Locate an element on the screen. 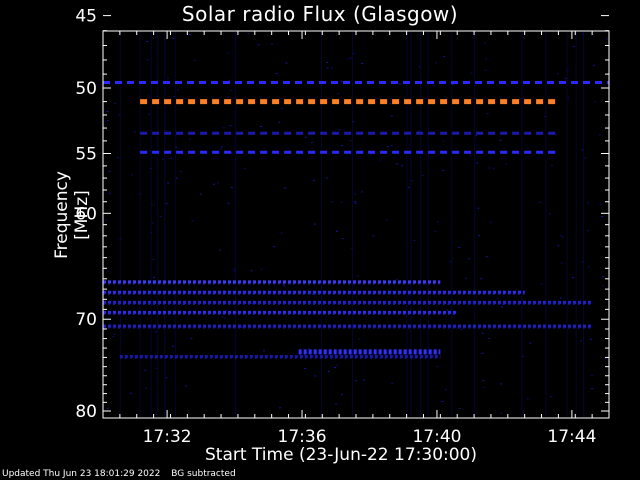  y-tick-label: 55 is located at coordinates (86, 154).